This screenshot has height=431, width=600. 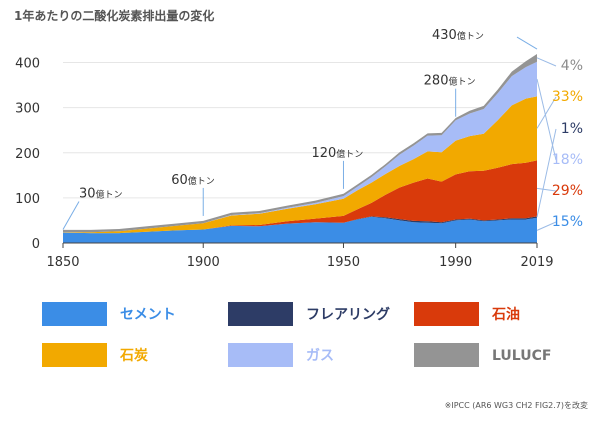 I want to click on chart-title: 1年あたりの二酸化炭素排出量の変化, so click(x=114, y=15).